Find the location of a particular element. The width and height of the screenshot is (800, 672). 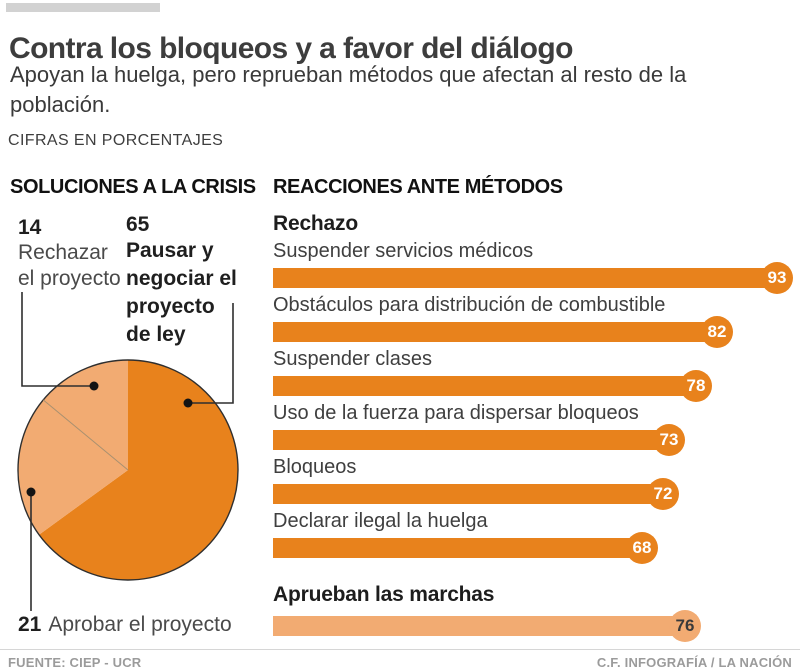

footer-source: FUENTE: CIEP - UCR is located at coordinates (75, 662).